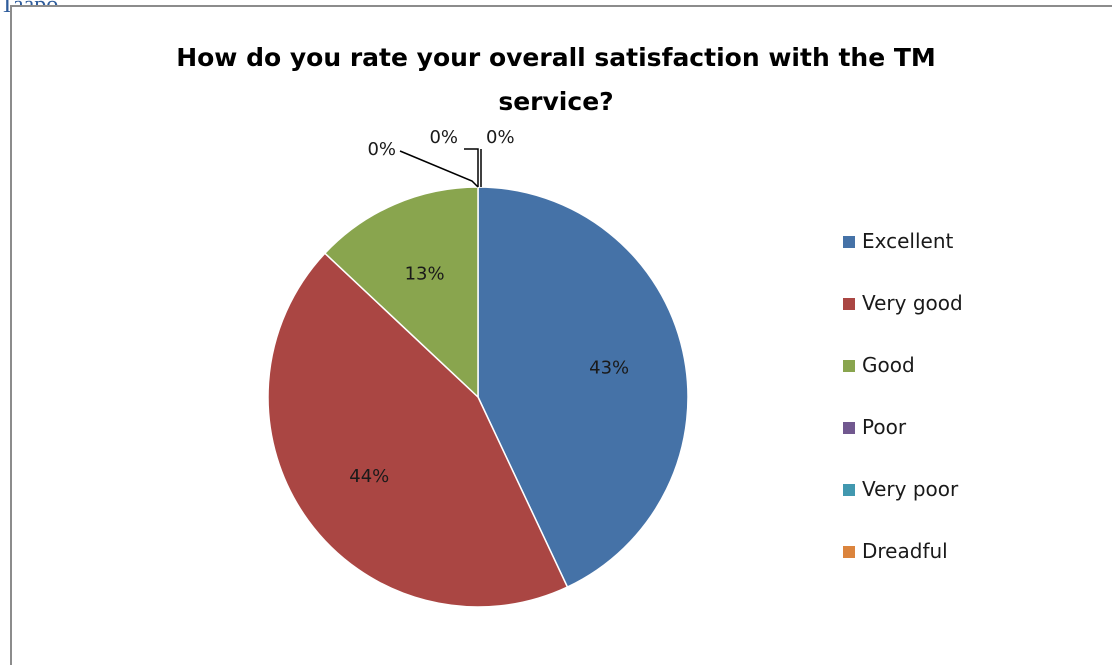 The image size is (1112, 665). Describe the element at coordinates (849, 552) in the screenshot. I see `legend-swatch-dreadful` at that location.